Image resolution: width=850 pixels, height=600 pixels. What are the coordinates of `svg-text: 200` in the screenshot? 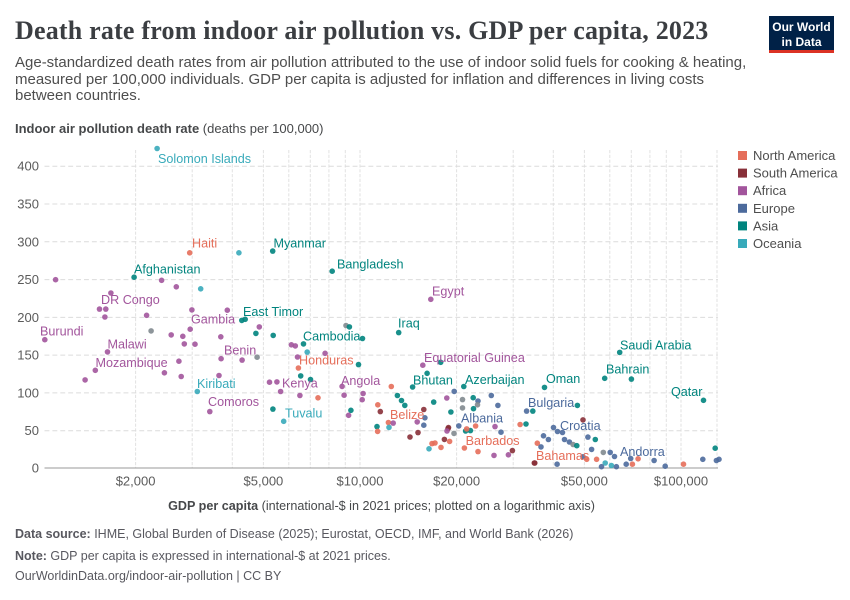 It's located at (28, 317).